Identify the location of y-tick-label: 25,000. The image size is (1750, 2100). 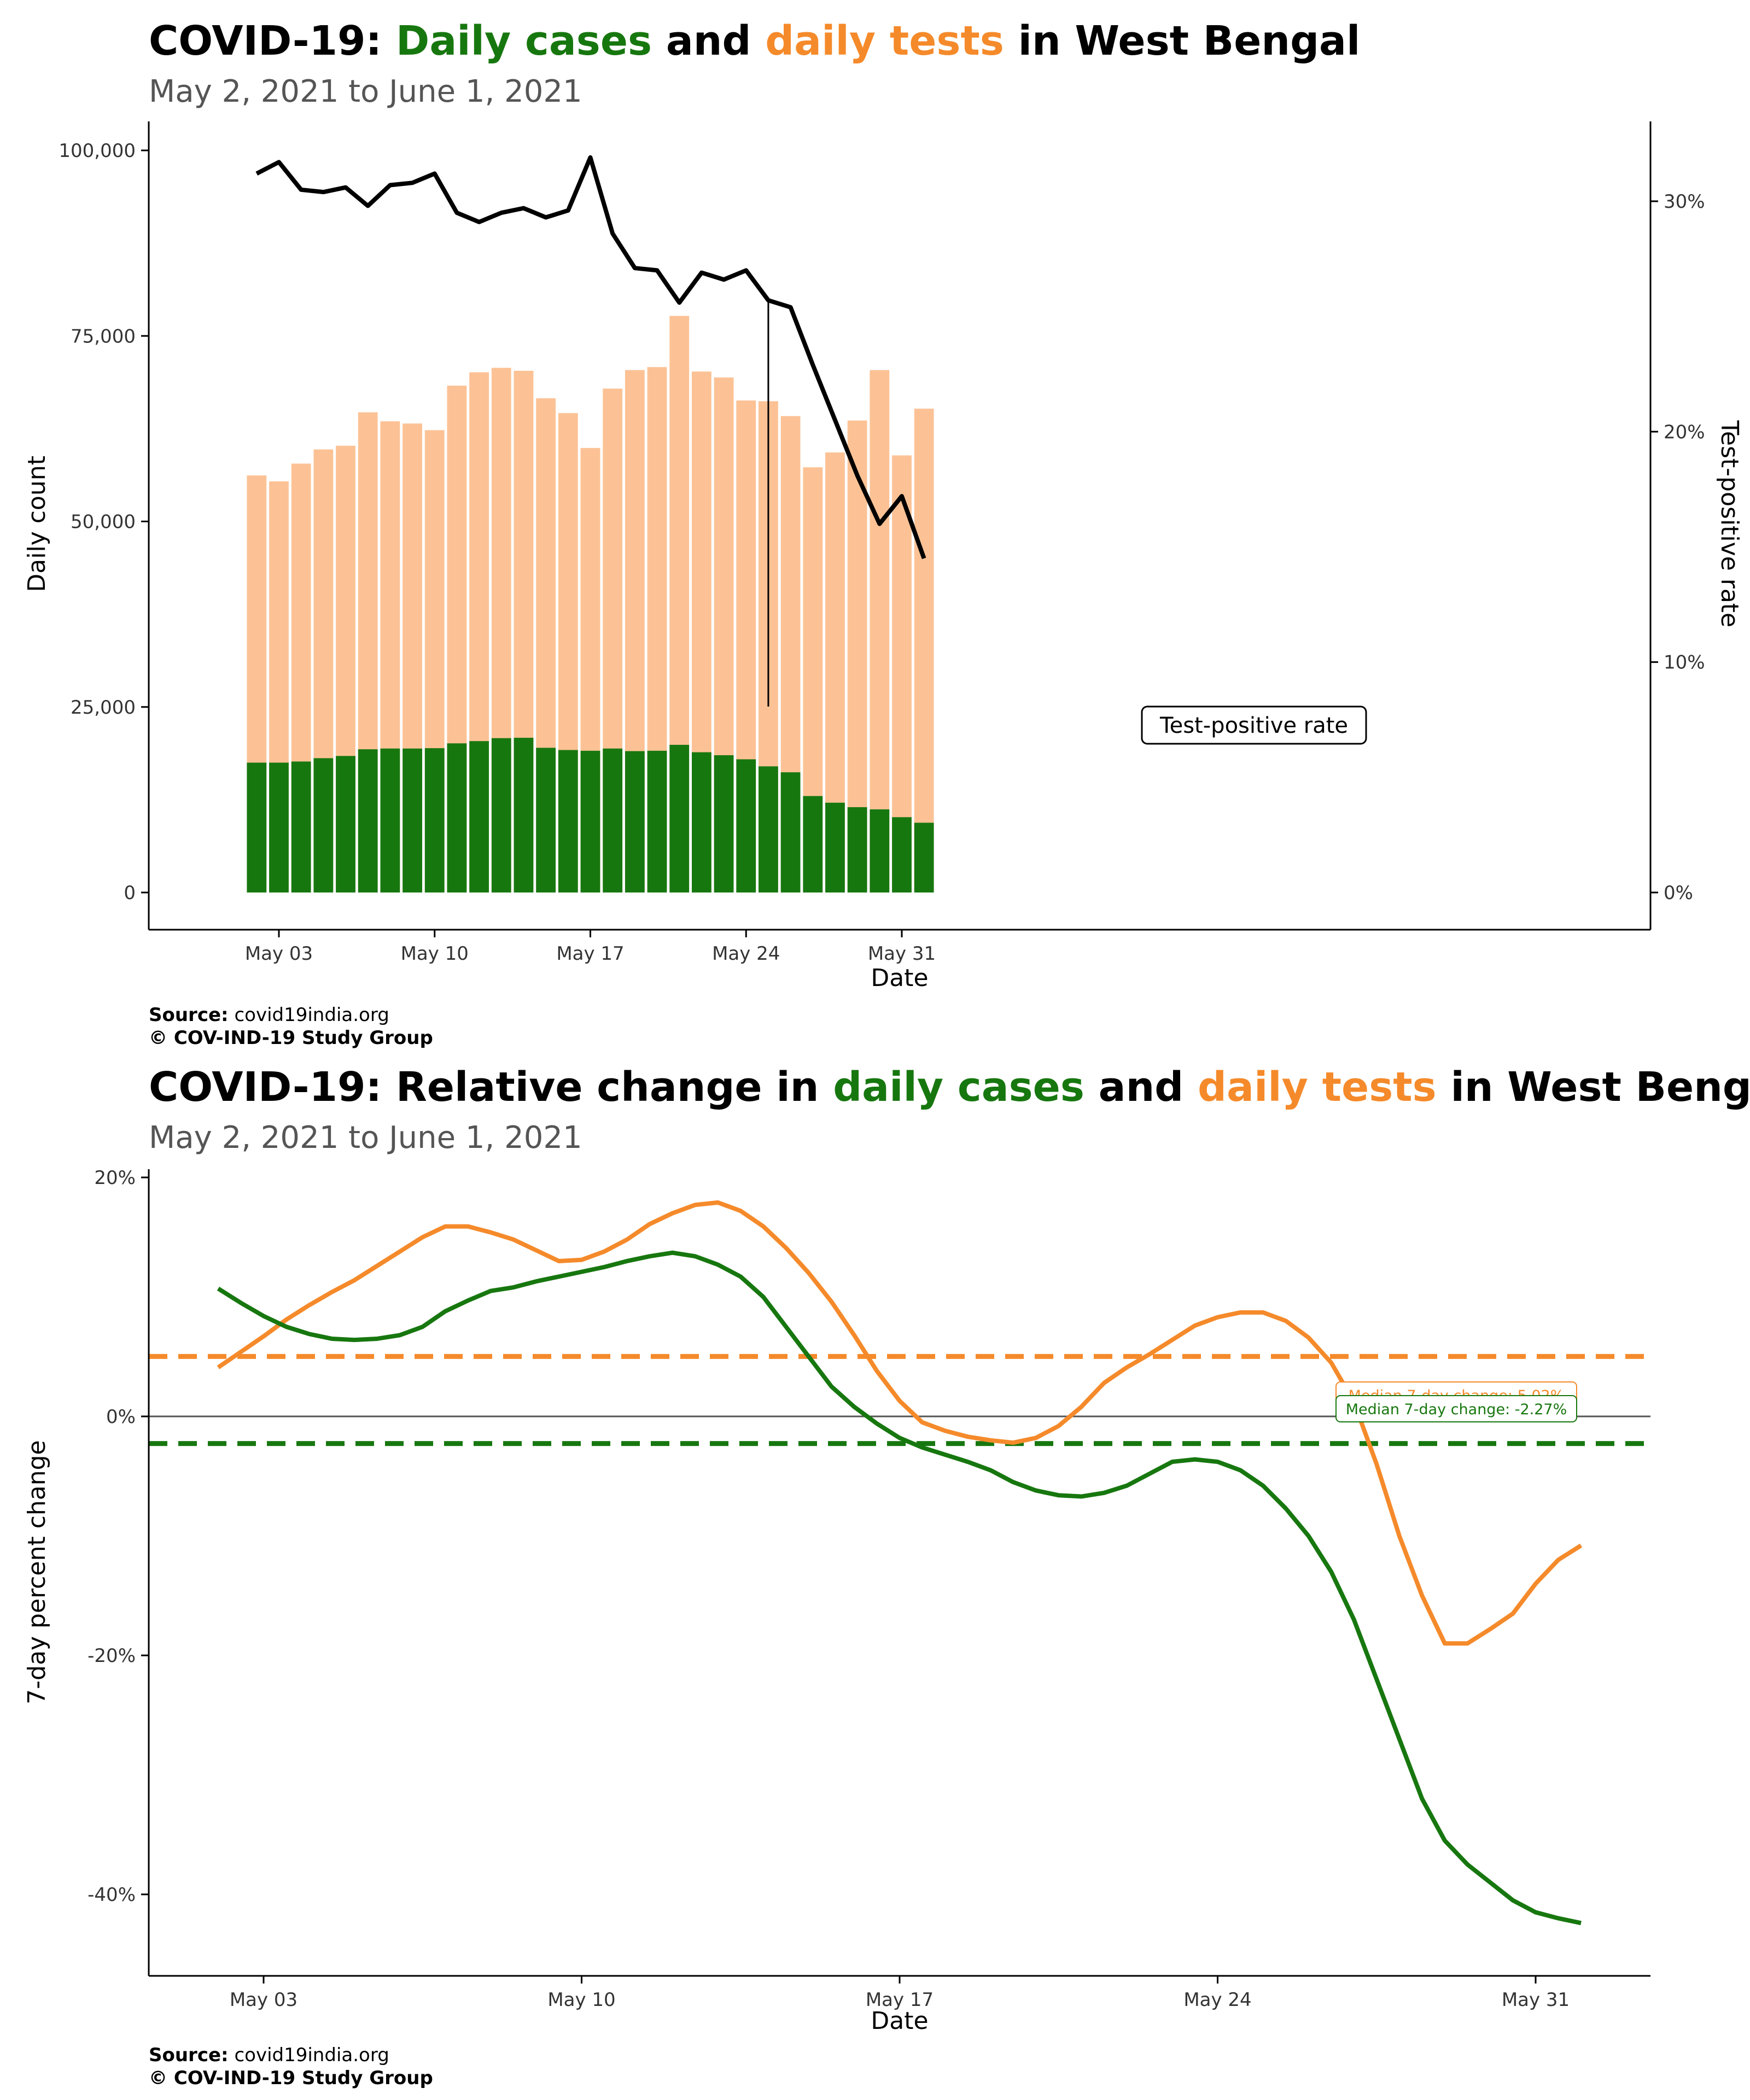
(103, 708).